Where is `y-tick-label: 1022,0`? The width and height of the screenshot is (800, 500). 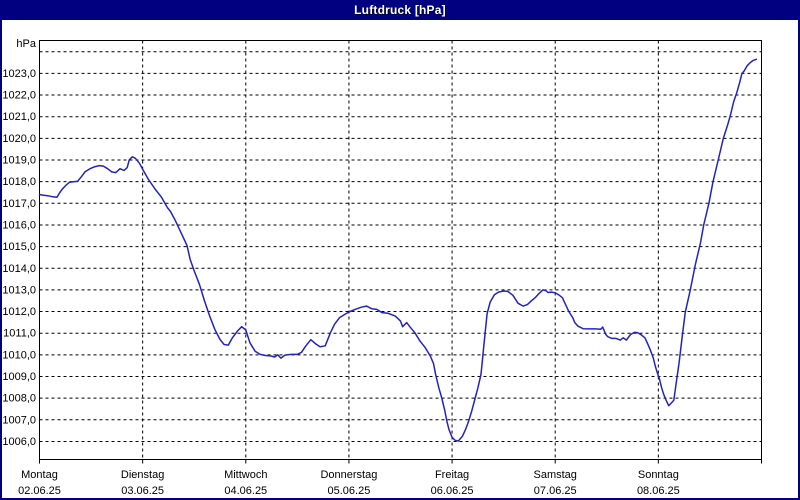
y-tick-label: 1022,0 is located at coordinates (19, 96).